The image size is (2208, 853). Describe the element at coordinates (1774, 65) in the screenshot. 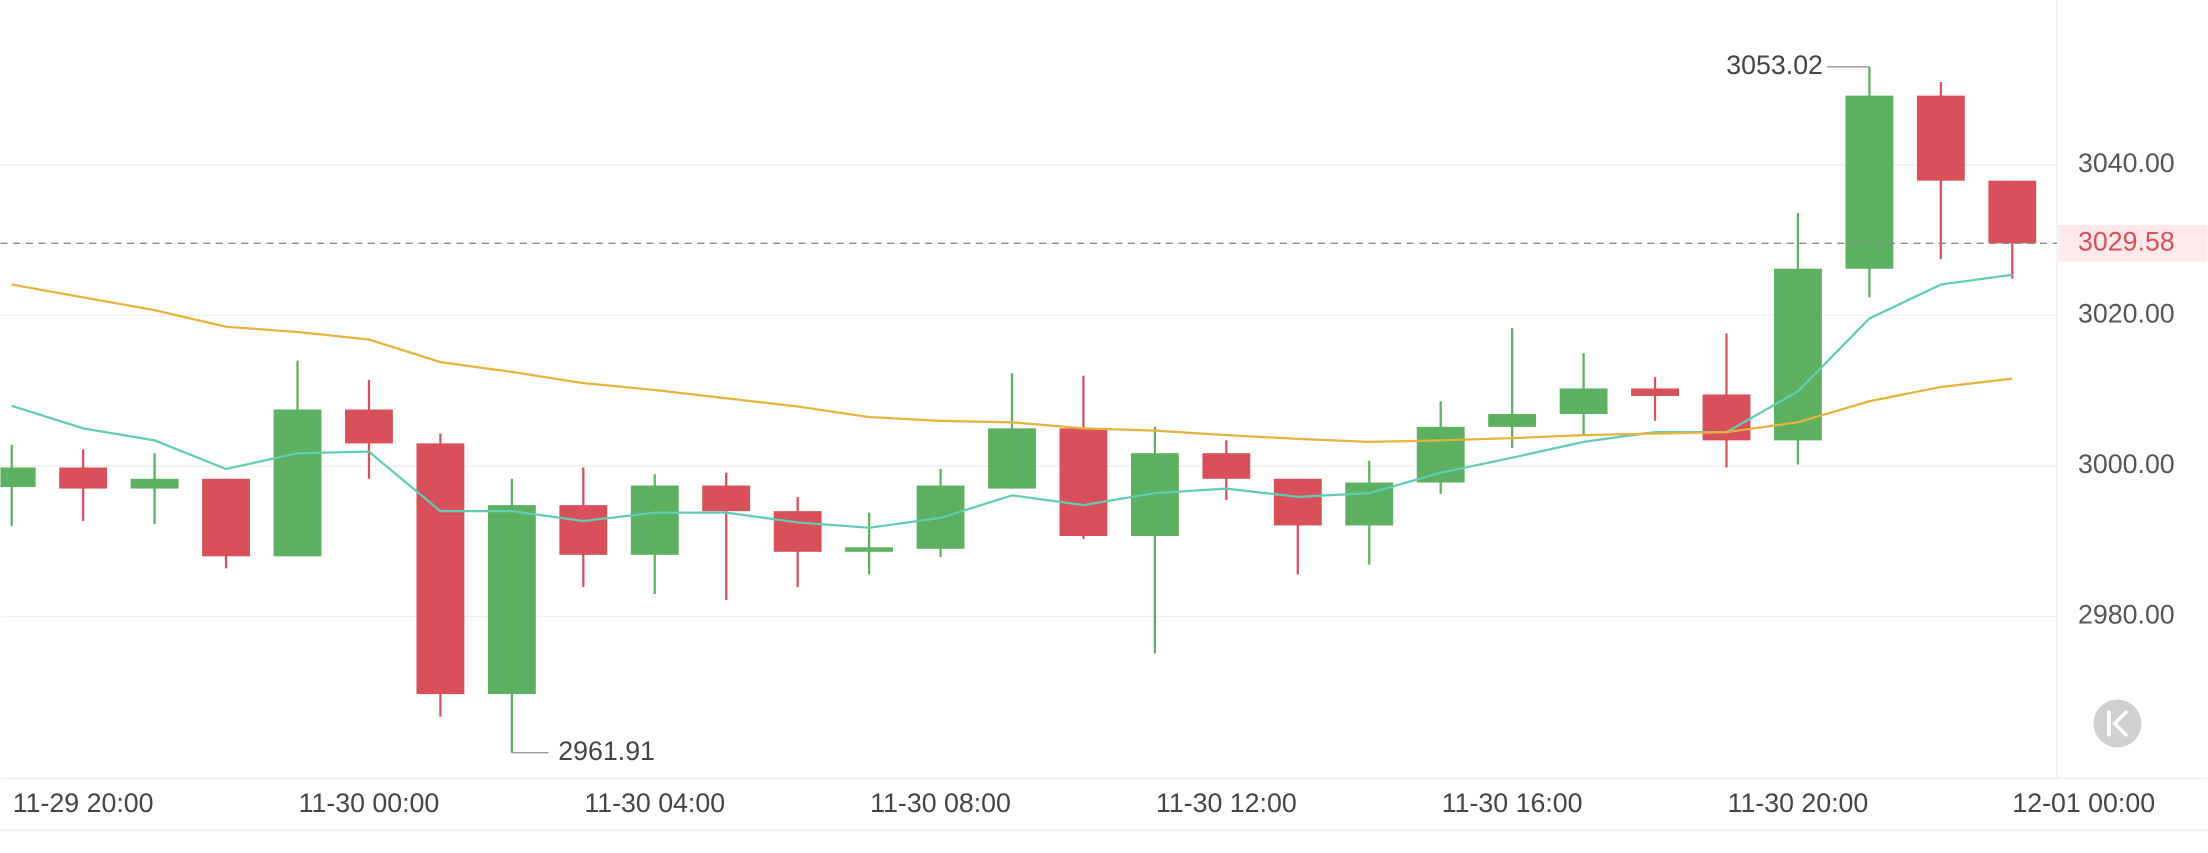

I see `high-annotation: 3053.02` at that location.